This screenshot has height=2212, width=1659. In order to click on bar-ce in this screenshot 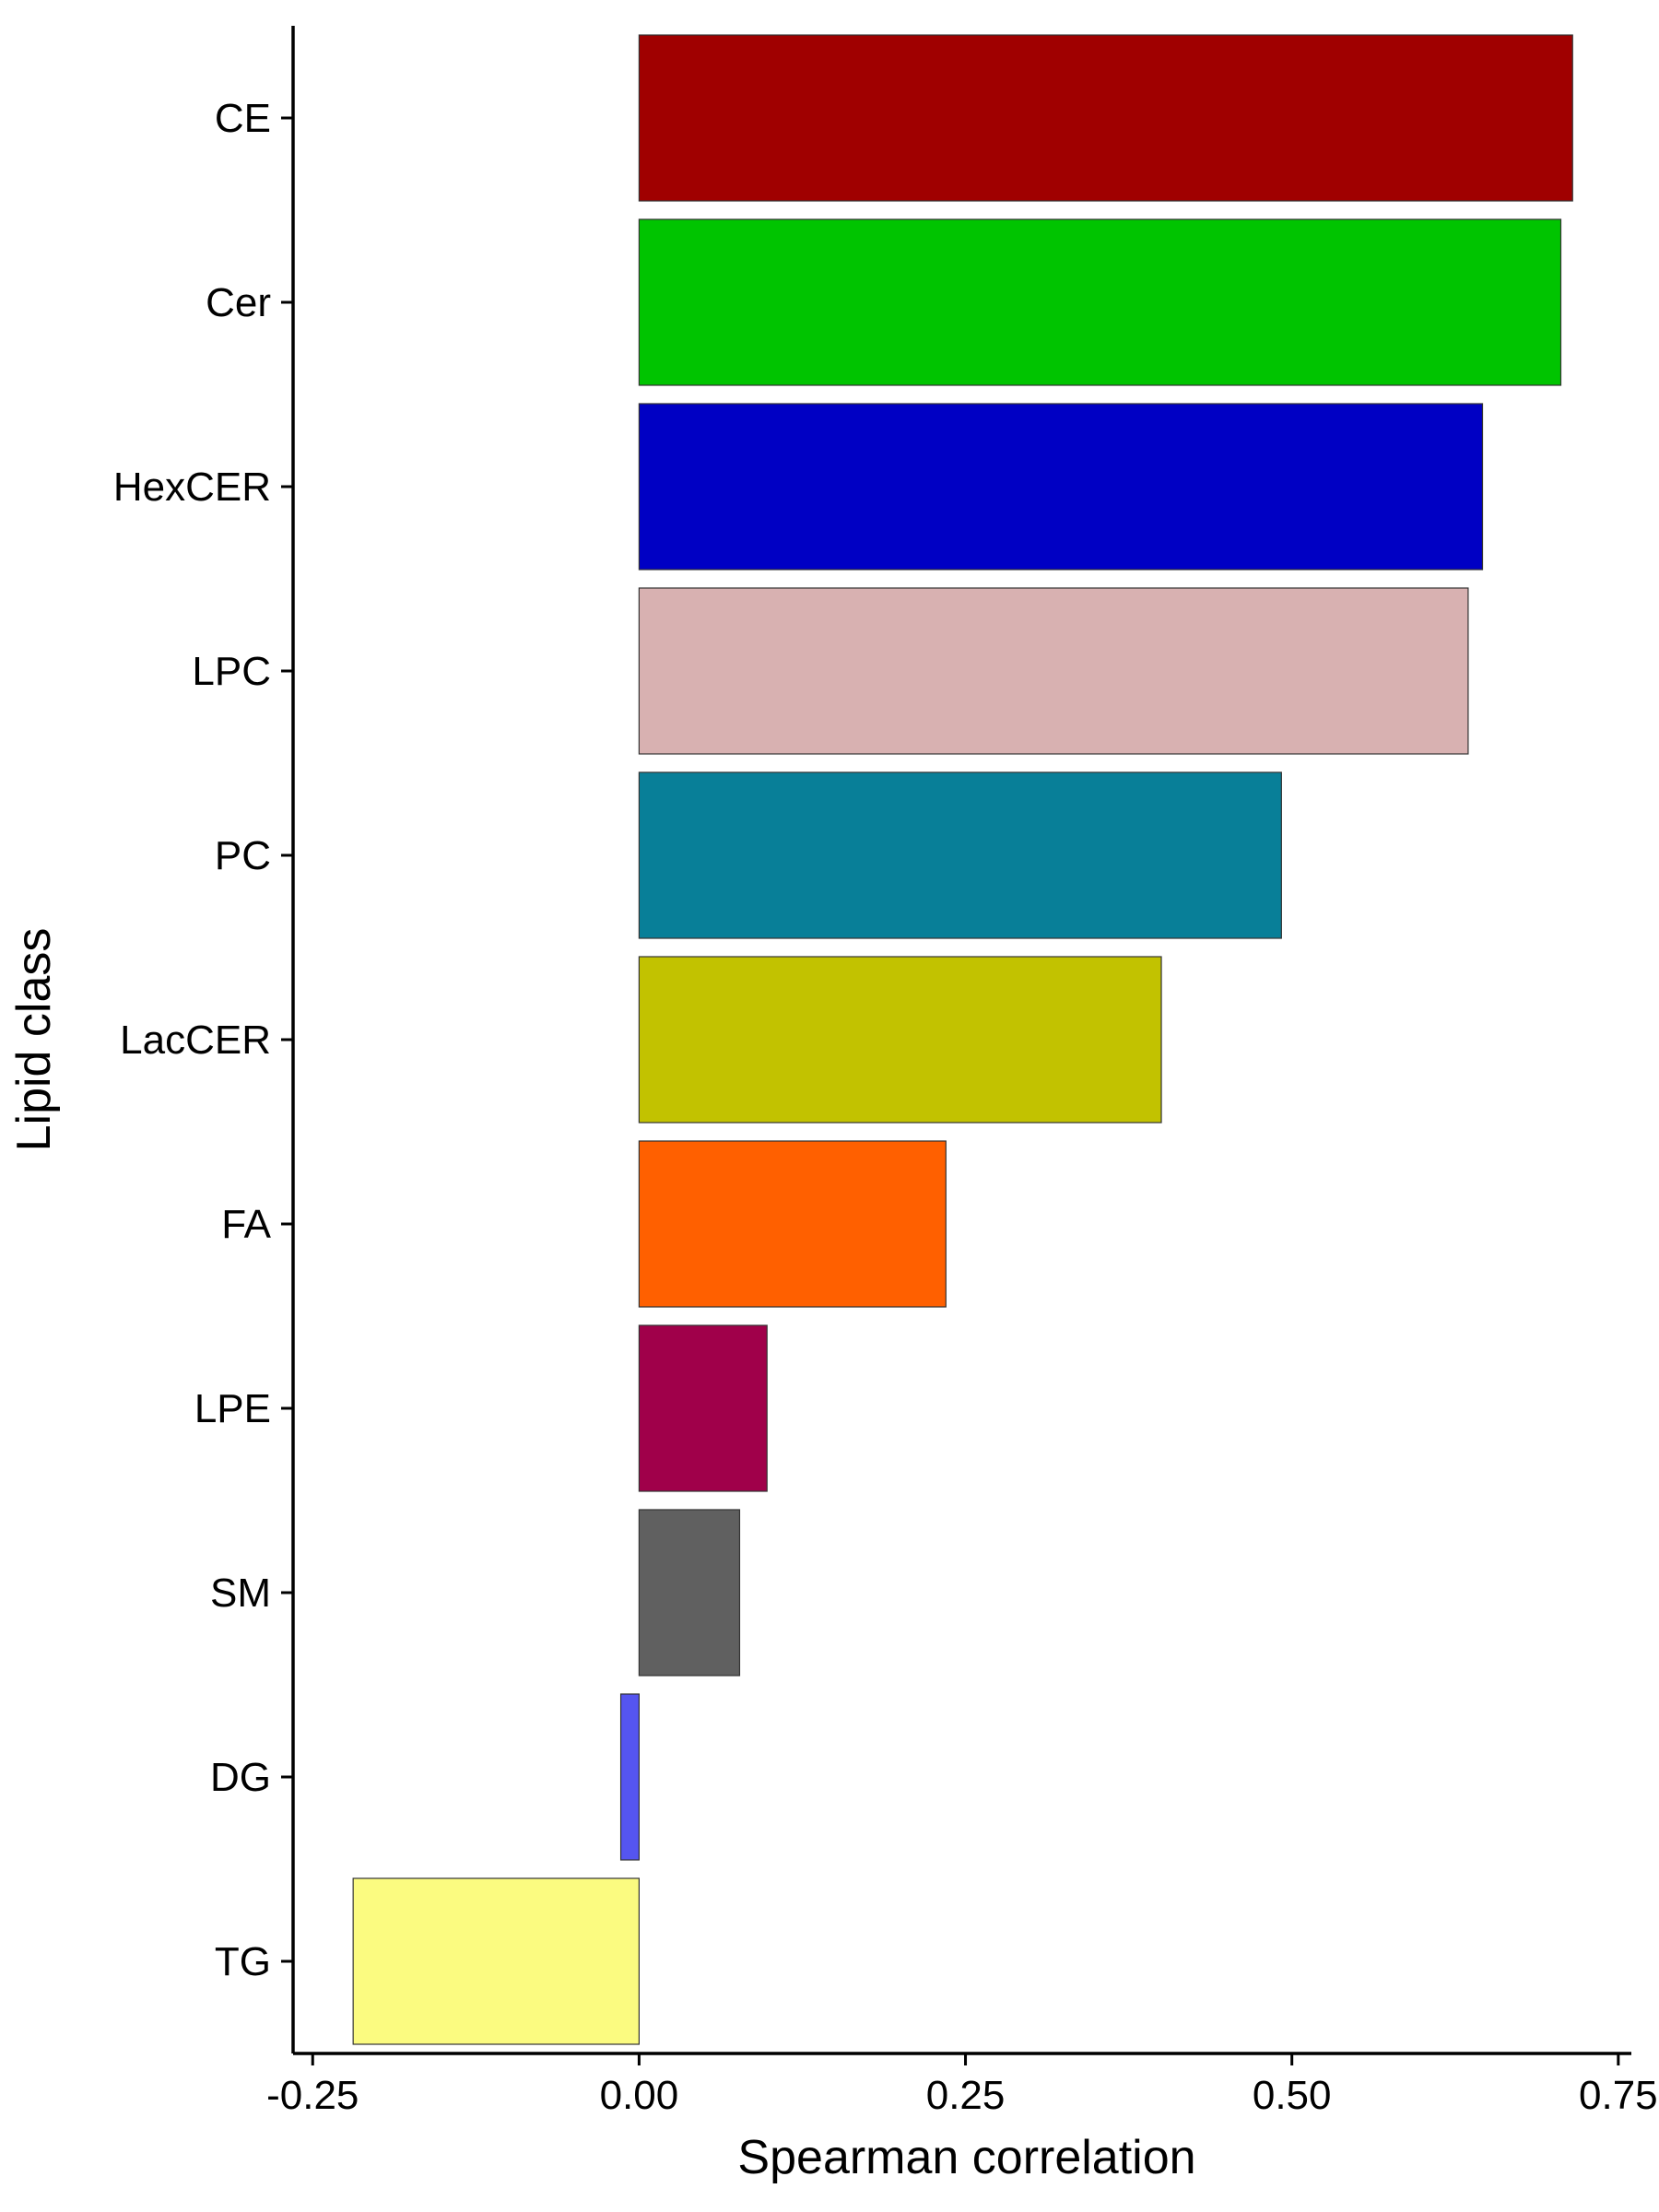, I will do `click(1105, 118)`.